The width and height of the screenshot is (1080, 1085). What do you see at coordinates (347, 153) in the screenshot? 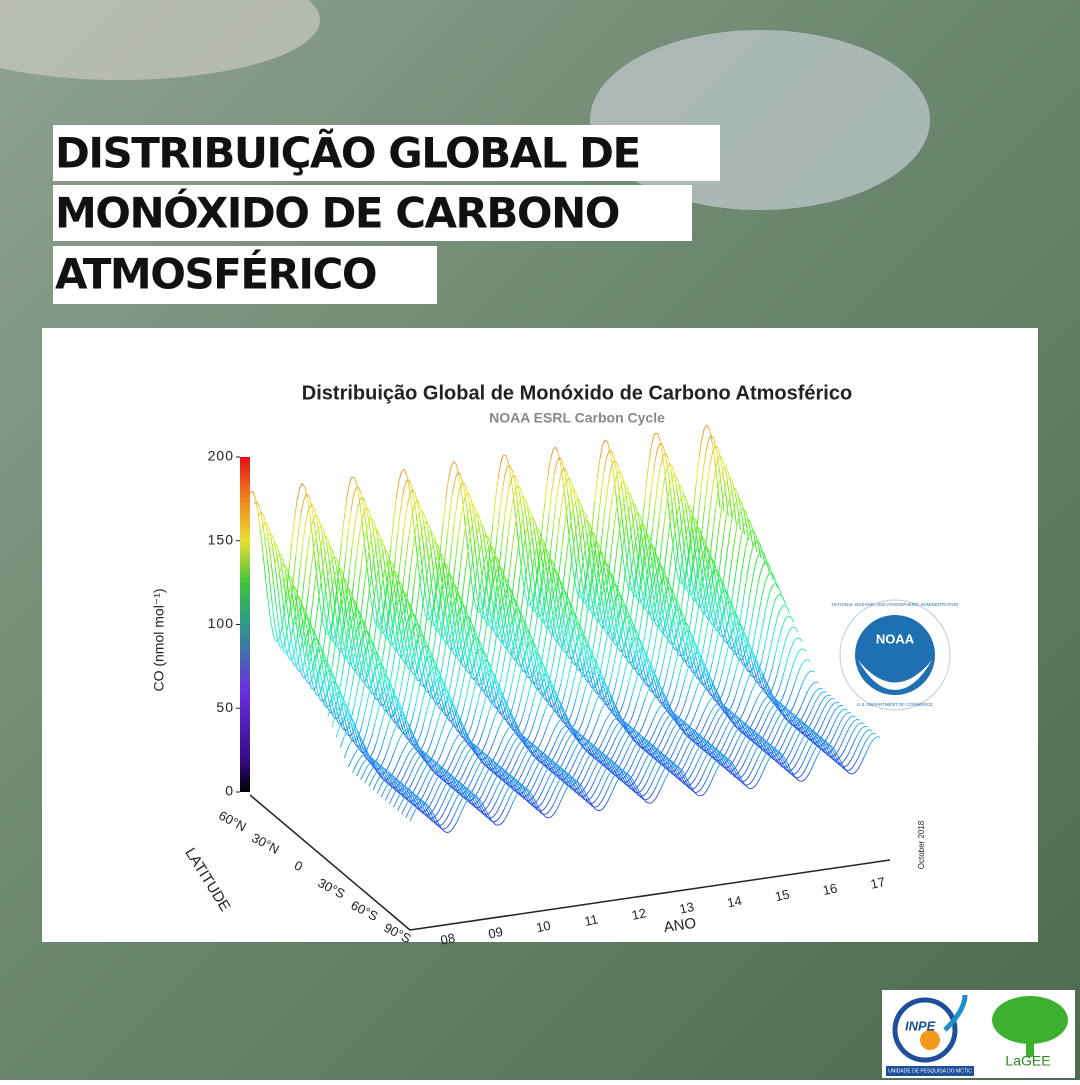
I see `heading: DISTRIBUIÇÃO GLOBAL DE` at bounding box center [347, 153].